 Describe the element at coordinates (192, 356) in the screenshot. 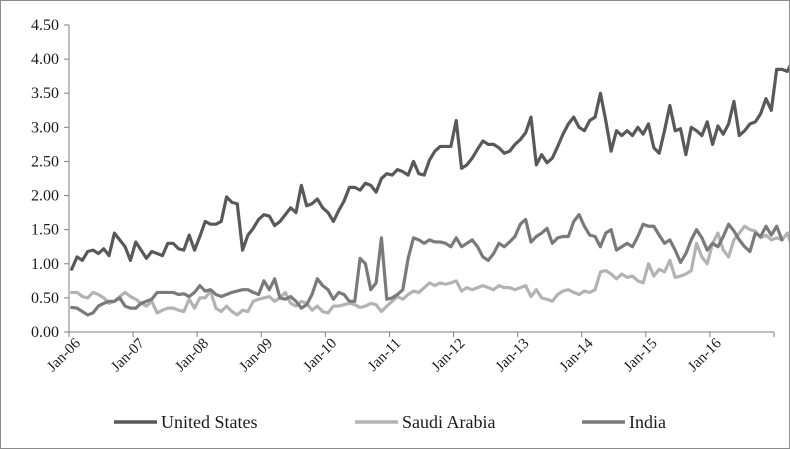

I see `x-tick-label: Jan-08` at that location.